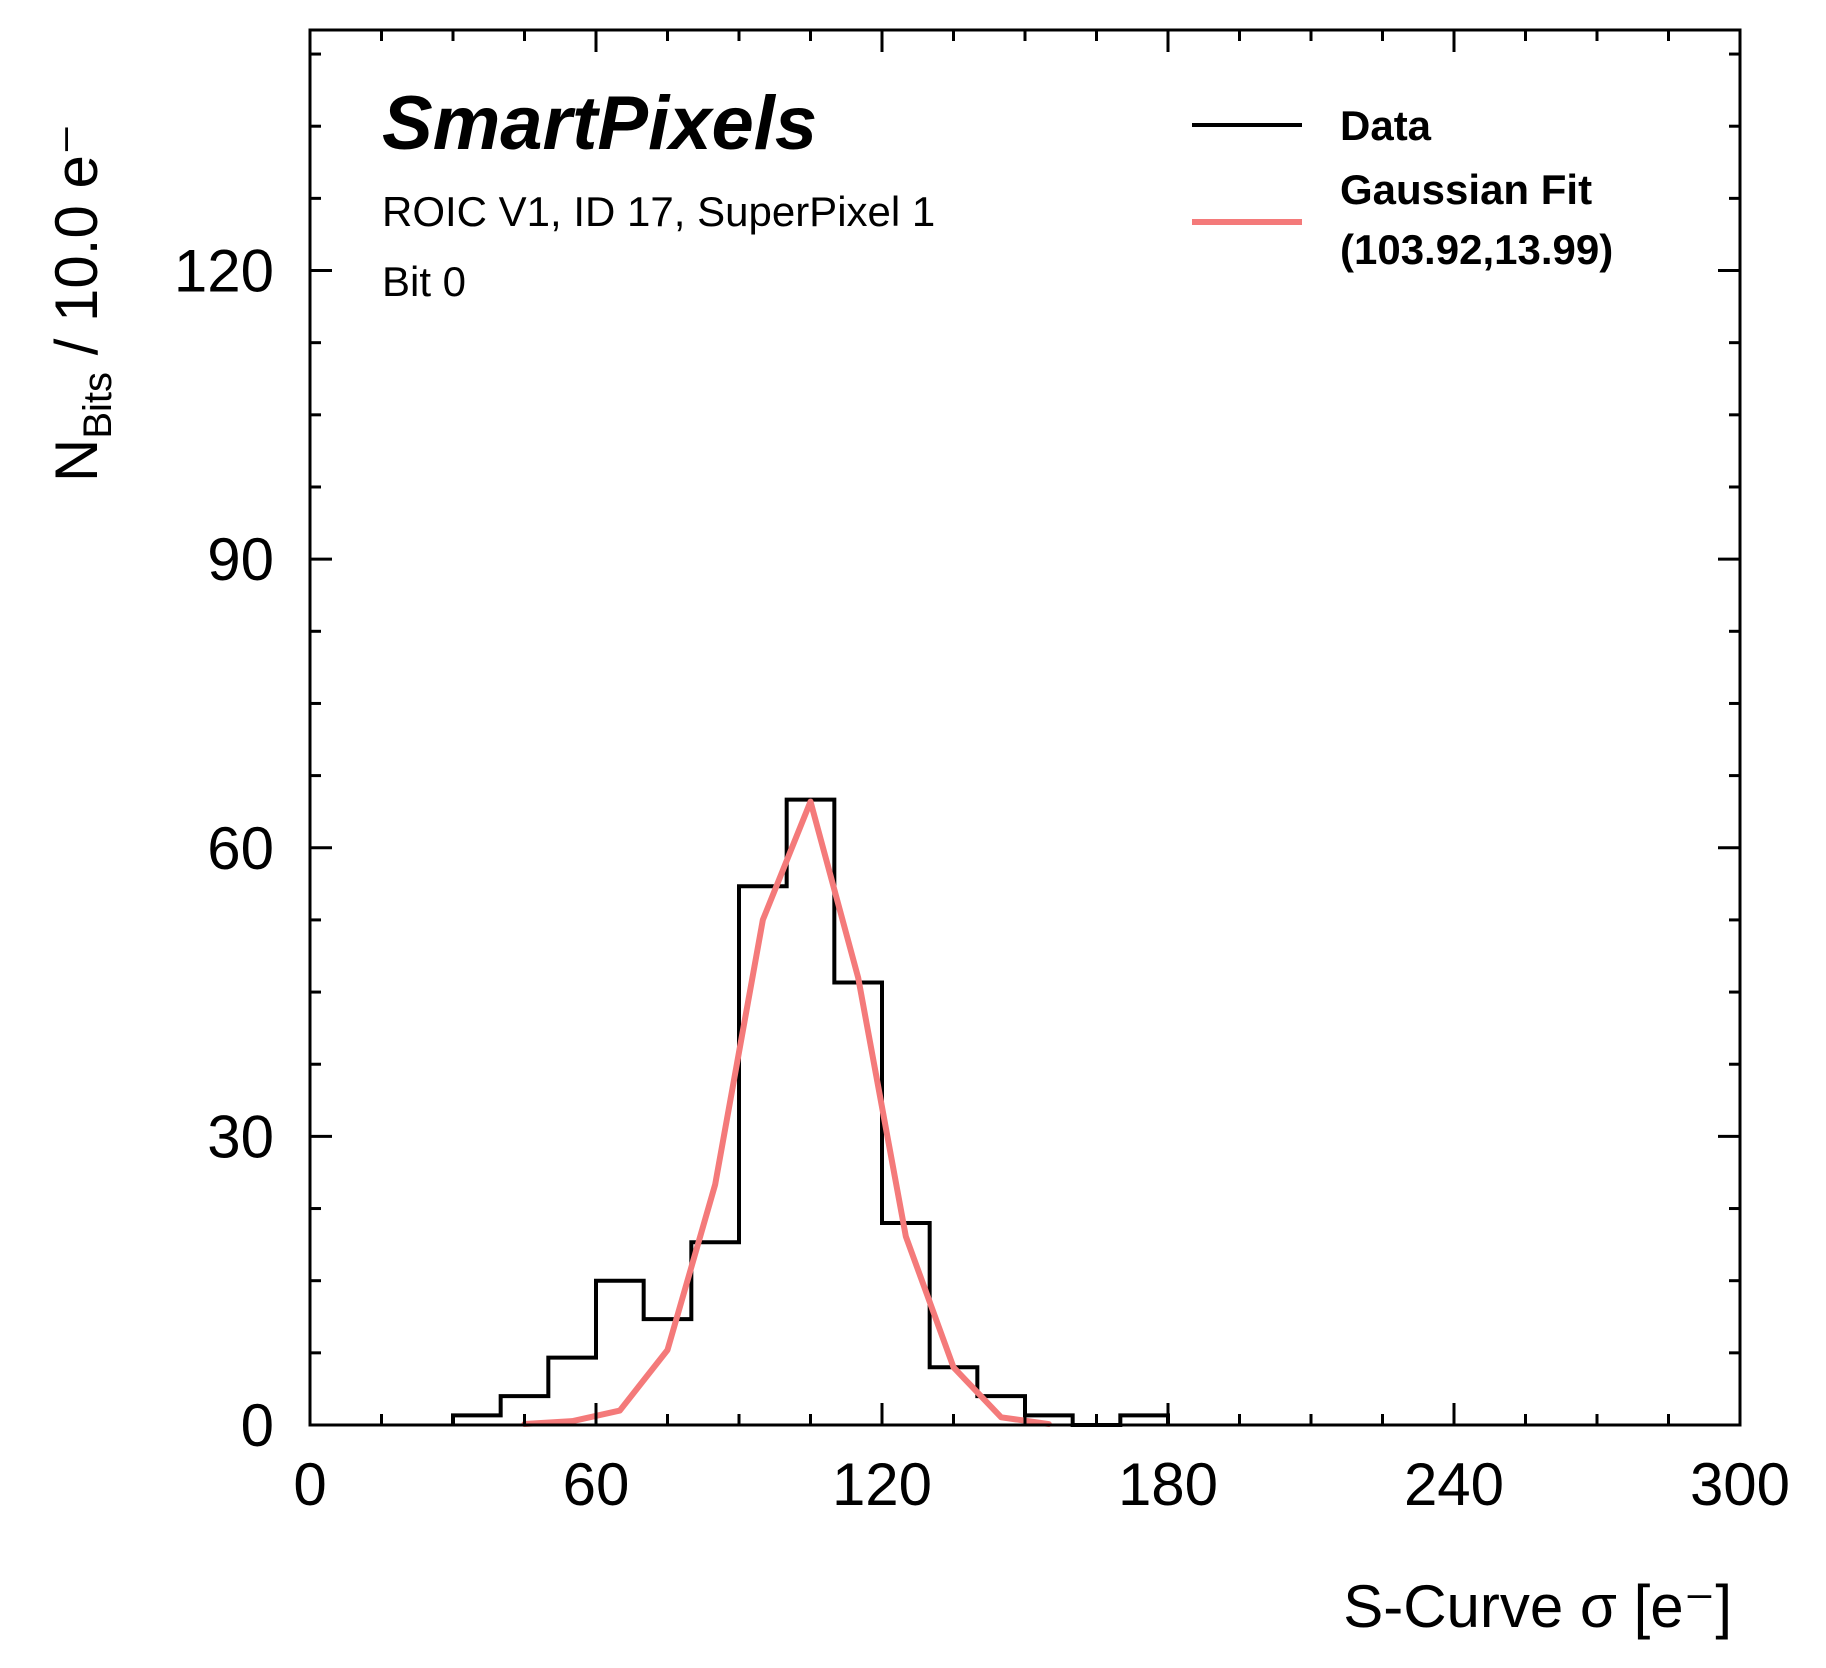 The image size is (1826, 1668). I want to click on data-histogram-step, so click(810, 1112).